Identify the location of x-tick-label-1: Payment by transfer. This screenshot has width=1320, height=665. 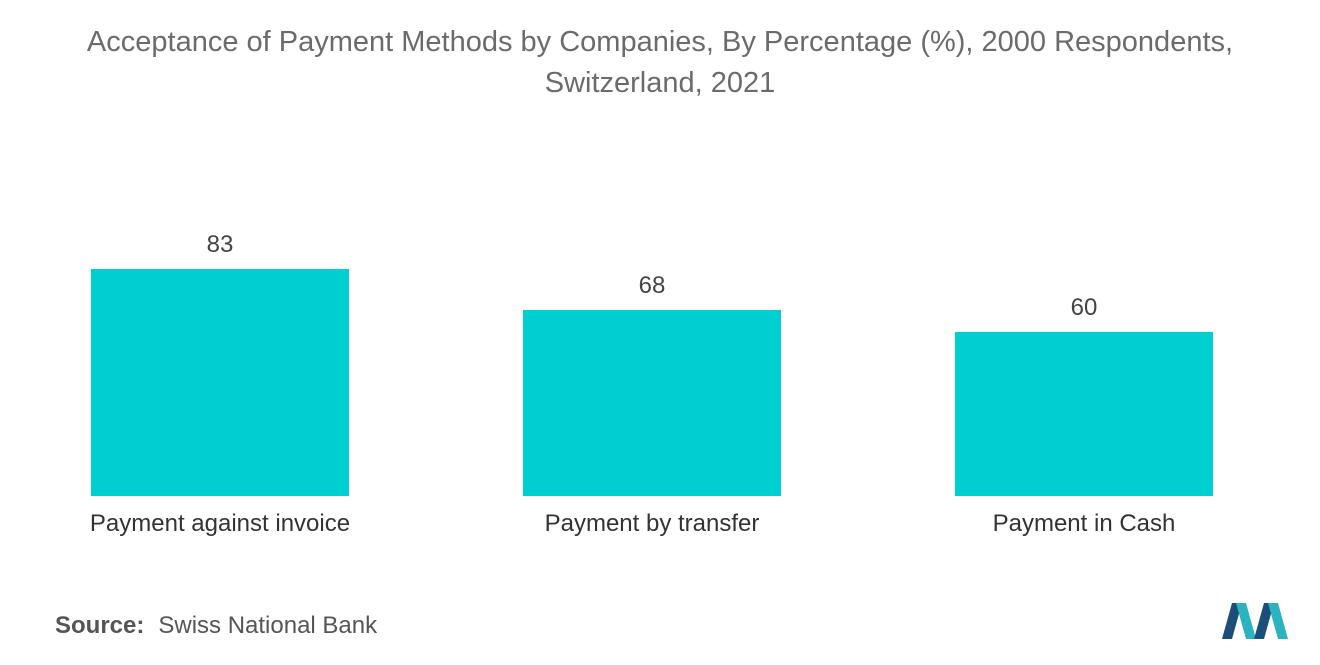
(652, 523).